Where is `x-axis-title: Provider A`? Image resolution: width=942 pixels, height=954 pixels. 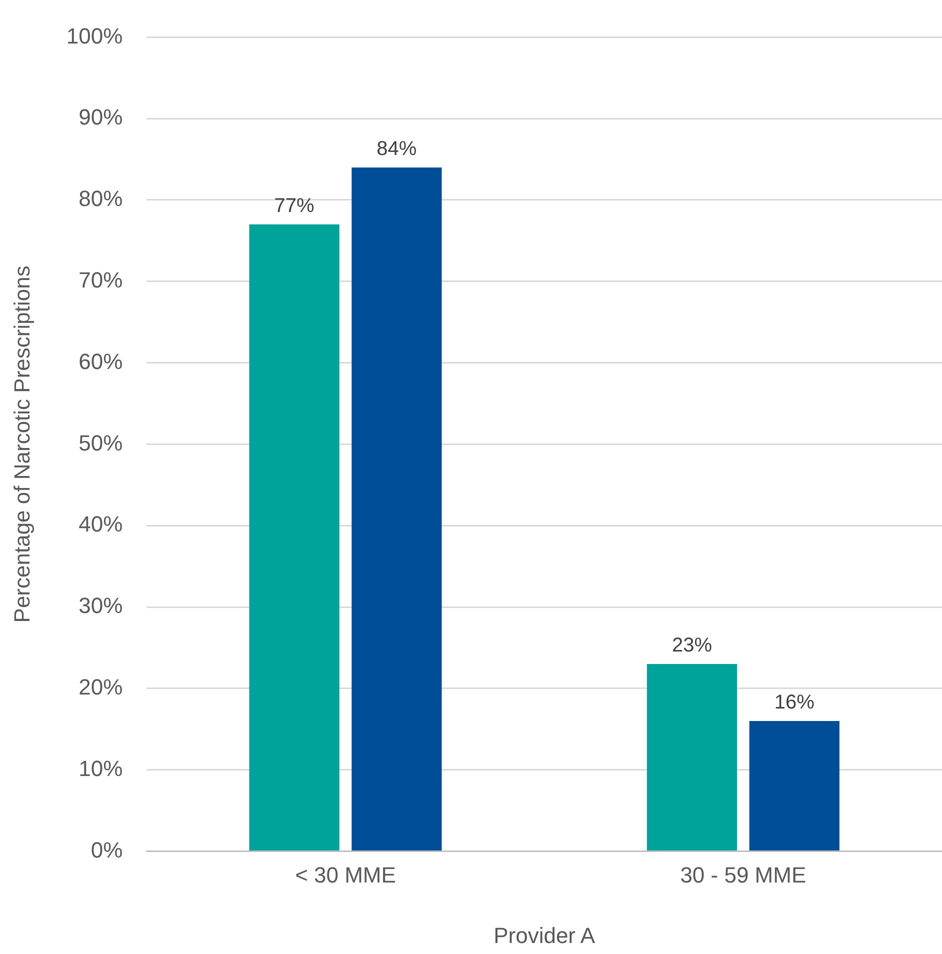
x-axis-title: Provider A is located at coordinates (545, 935).